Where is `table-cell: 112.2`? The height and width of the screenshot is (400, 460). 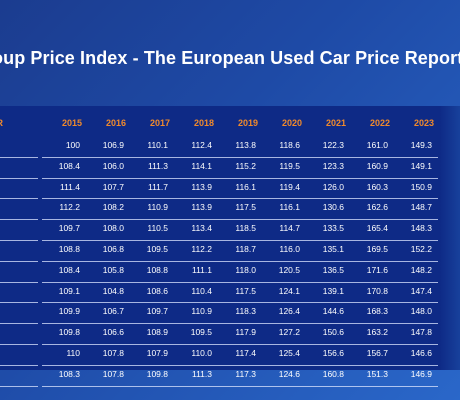
table-cell: 112.2 is located at coordinates (196, 251).